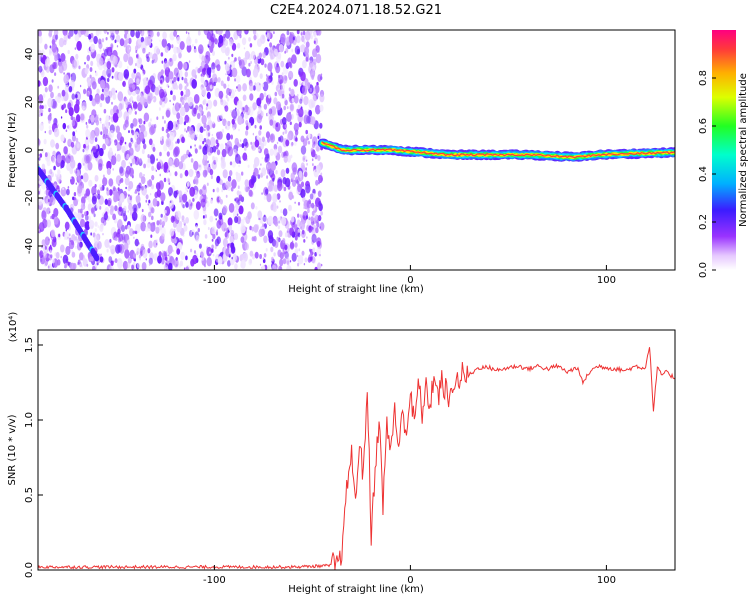 The width and height of the screenshot is (750, 600). What do you see at coordinates (33, 457) in the screenshot?
I see `snr-y-axis: 0.0 0.5 1.0 1.5` at bounding box center [33, 457].